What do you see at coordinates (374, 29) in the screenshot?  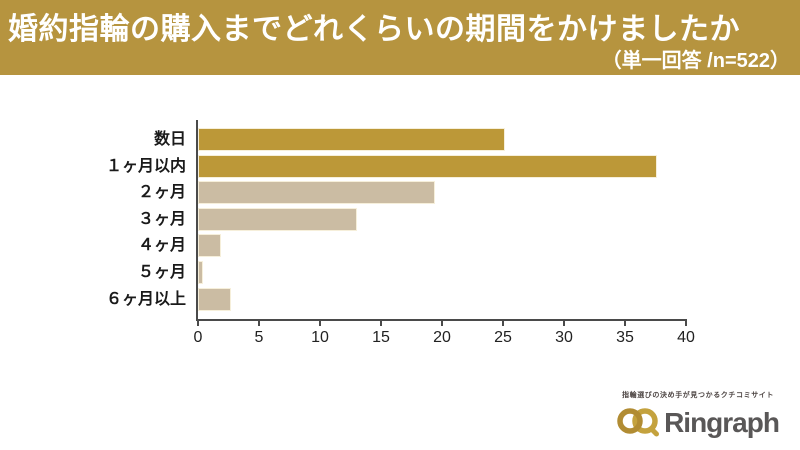 I see `page-title: 婚約指輪の購入までどれくらいの期間をかけましたか` at bounding box center [374, 29].